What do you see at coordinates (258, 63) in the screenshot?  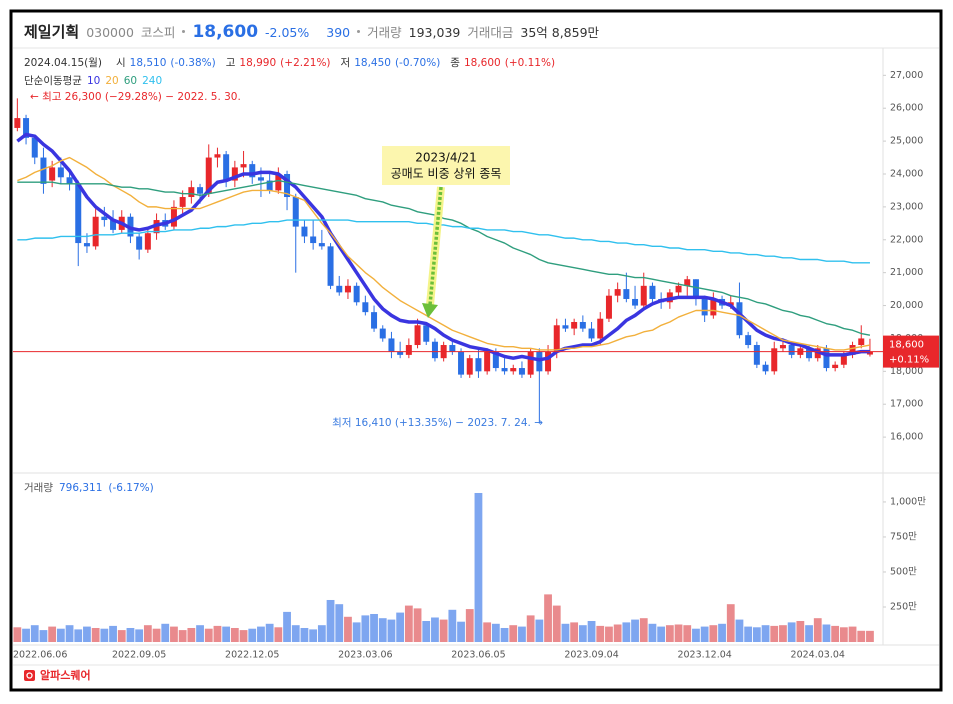 I see `ohlc-value: 18,990` at bounding box center [258, 63].